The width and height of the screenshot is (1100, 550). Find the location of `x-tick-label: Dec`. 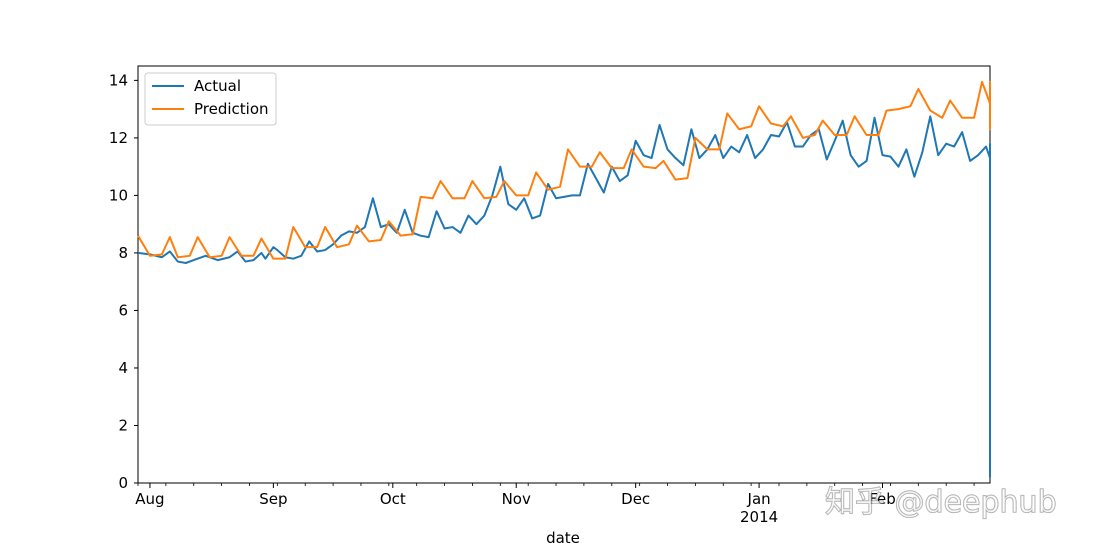

x-tick-label: Dec is located at coordinates (635, 499).